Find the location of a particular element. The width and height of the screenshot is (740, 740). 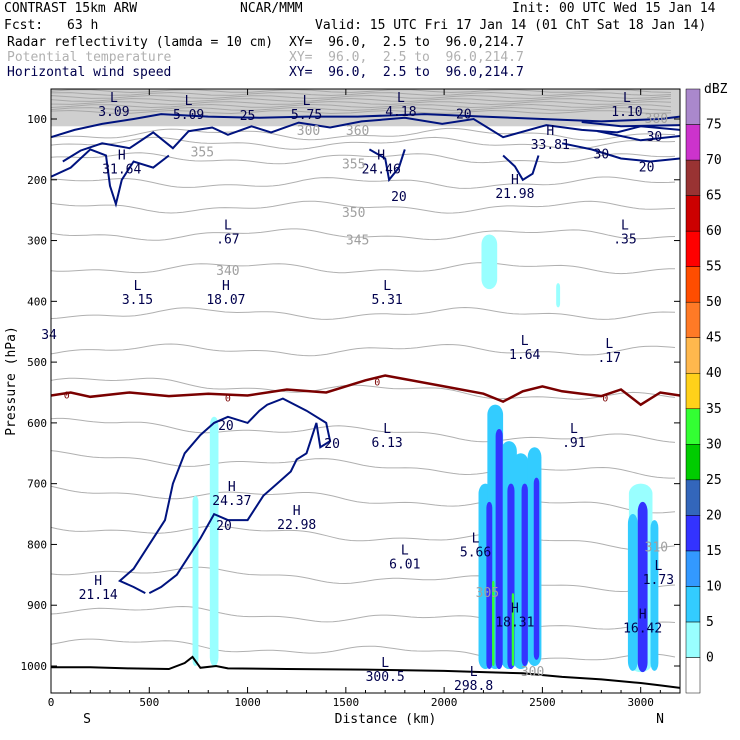

x-tick-label: 500 is located at coordinates (149, 702).